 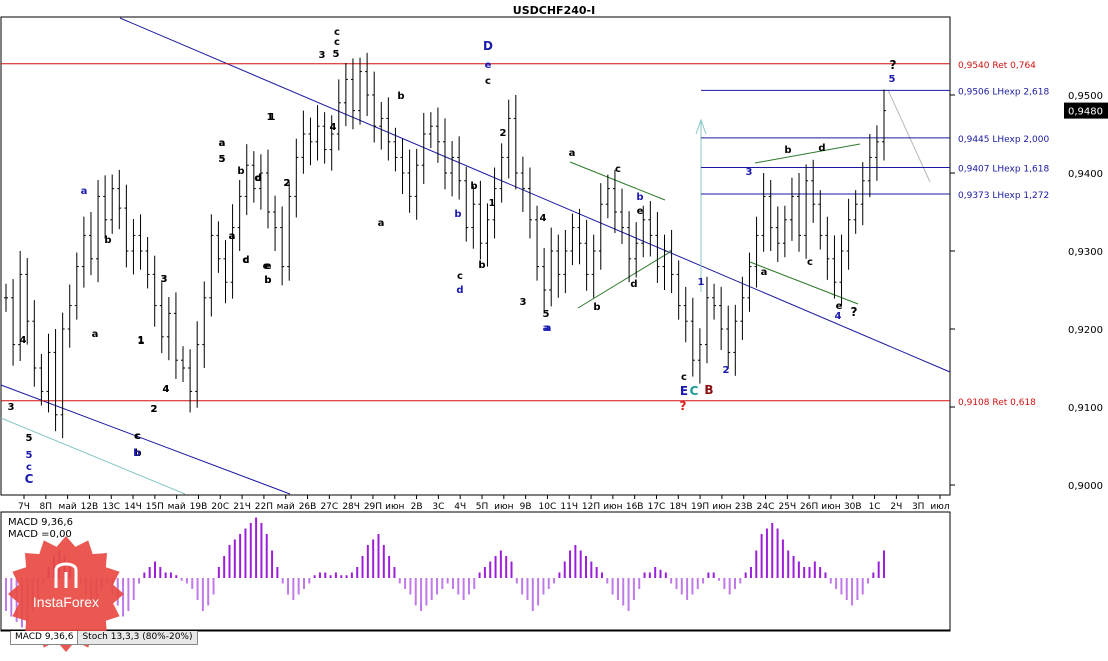 I want to click on wedge-upper-line, so click(x=807, y=153).